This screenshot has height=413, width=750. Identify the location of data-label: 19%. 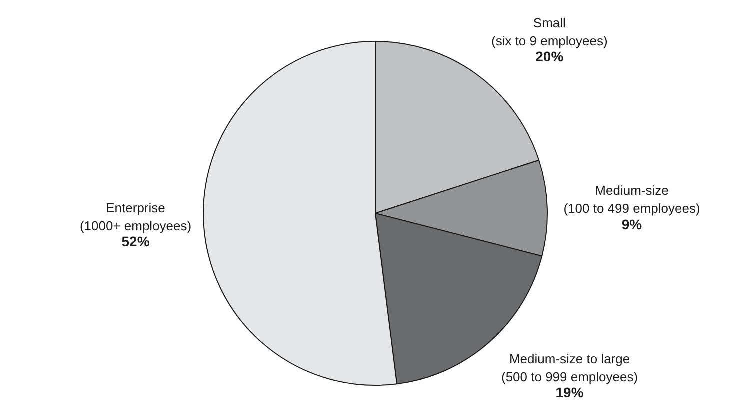
(570, 392).